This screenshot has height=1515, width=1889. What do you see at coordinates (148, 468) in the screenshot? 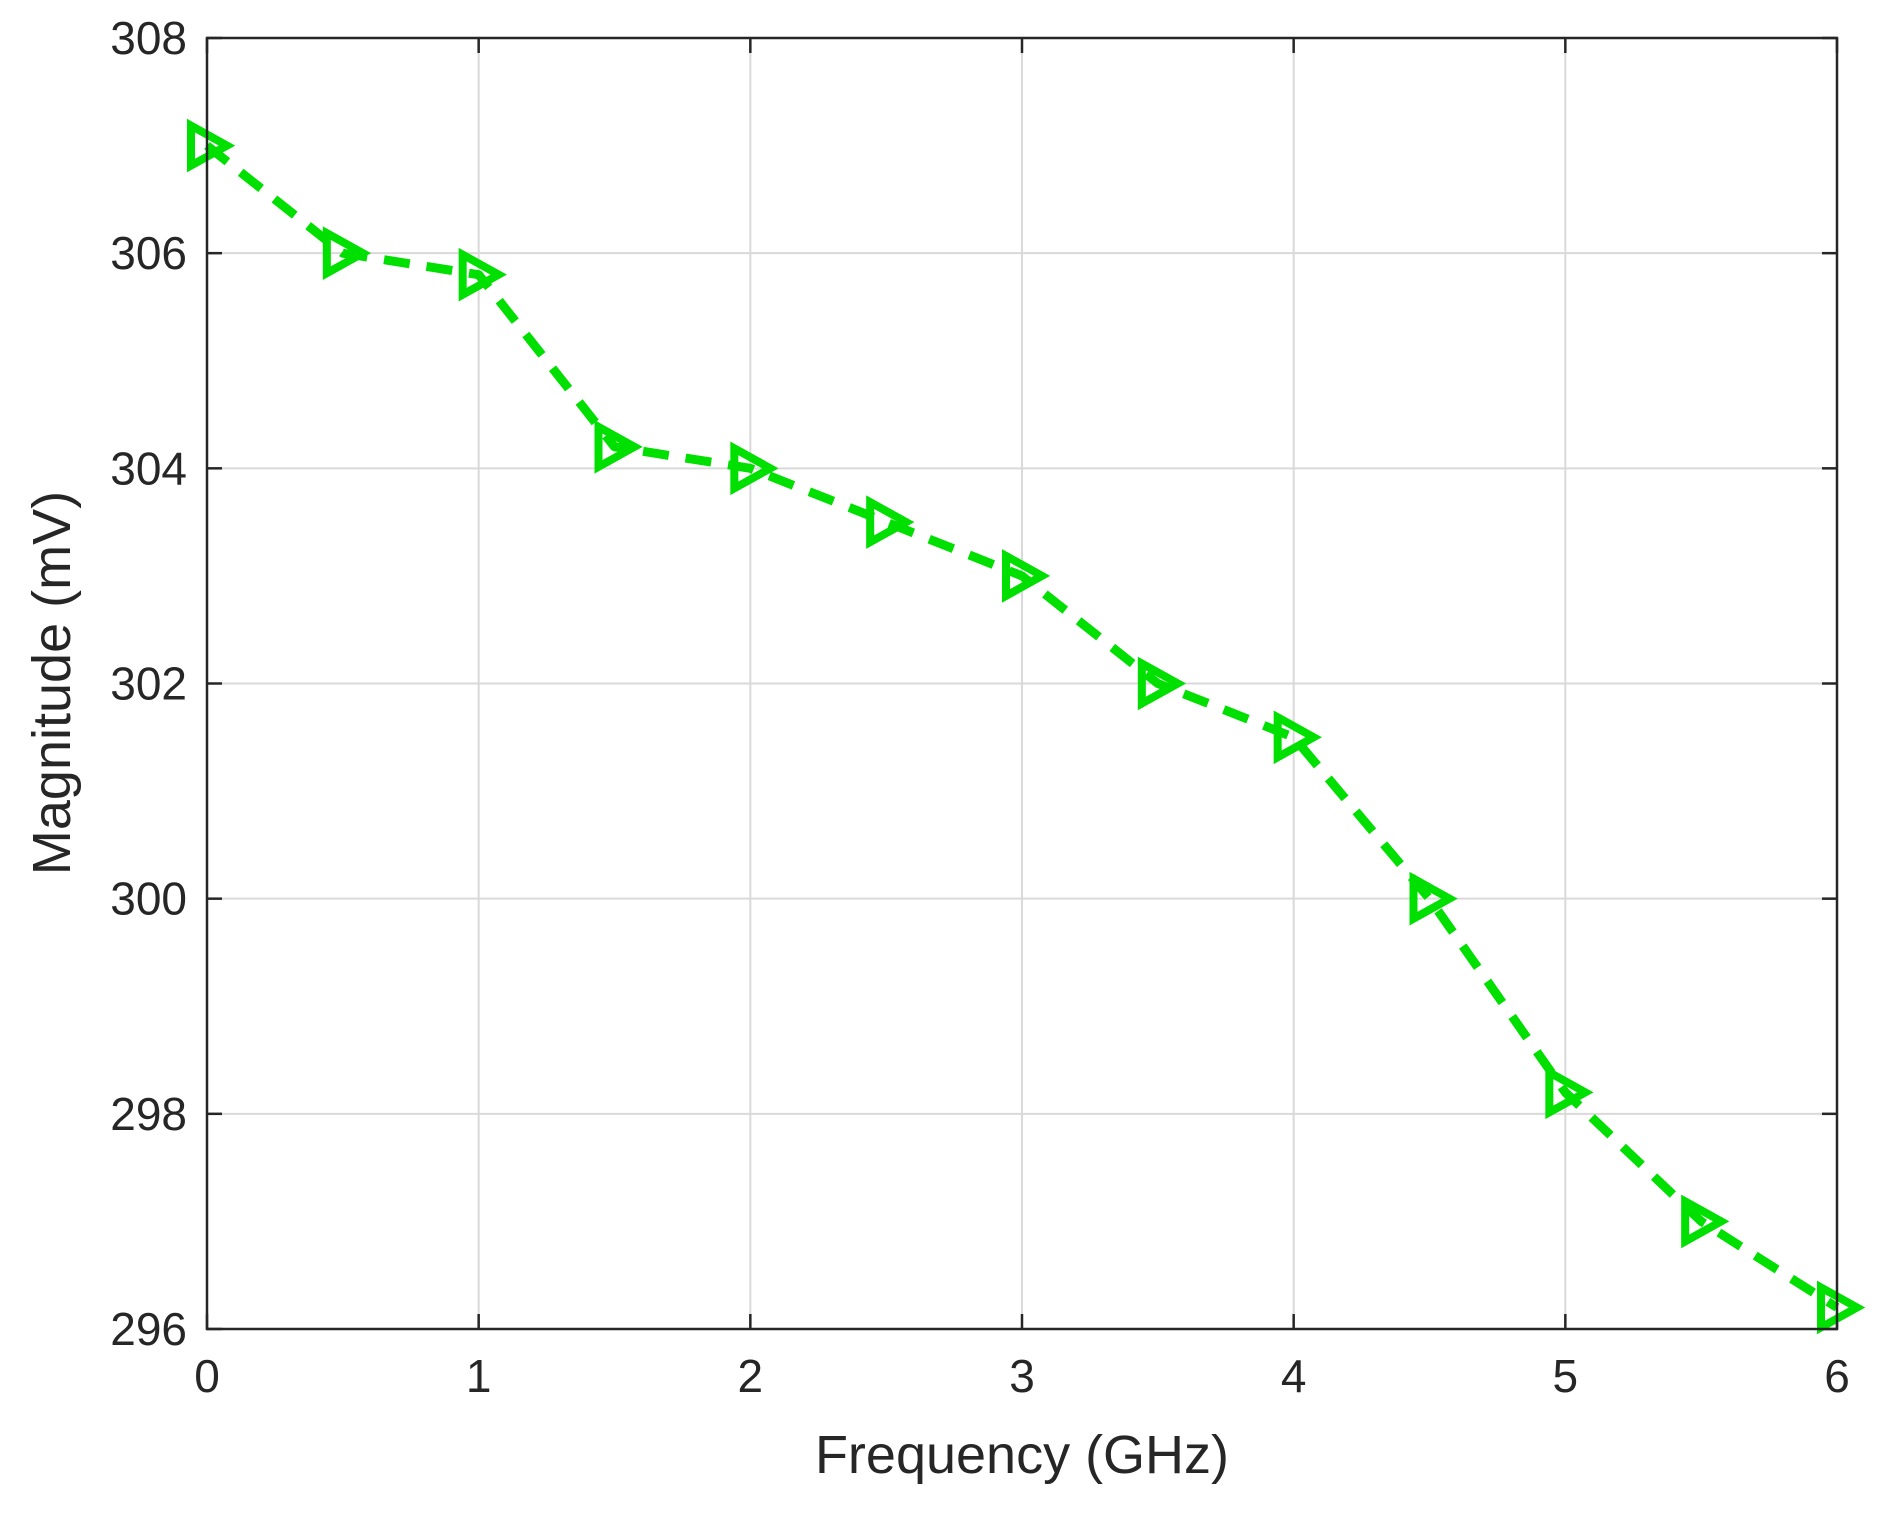
I see `y-tick-label: 304` at bounding box center [148, 468].